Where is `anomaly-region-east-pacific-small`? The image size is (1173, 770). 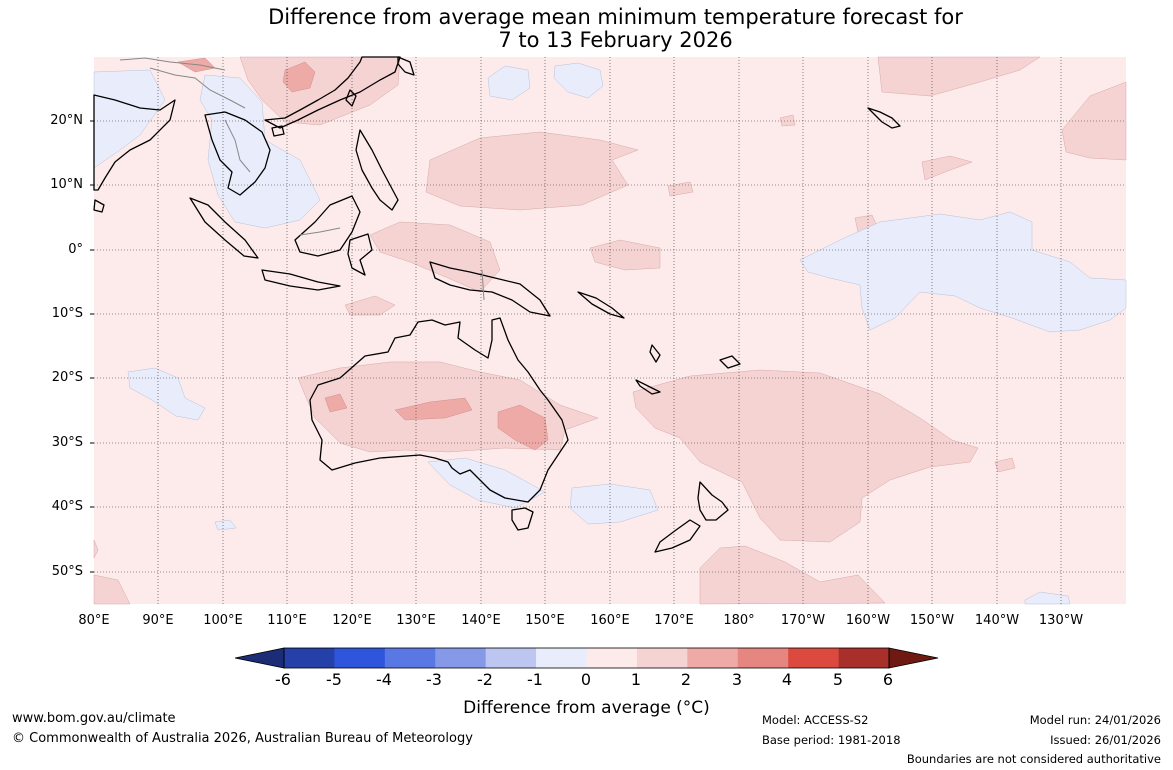 anomaly-region-east-pacific-small is located at coordinates (787, 120).